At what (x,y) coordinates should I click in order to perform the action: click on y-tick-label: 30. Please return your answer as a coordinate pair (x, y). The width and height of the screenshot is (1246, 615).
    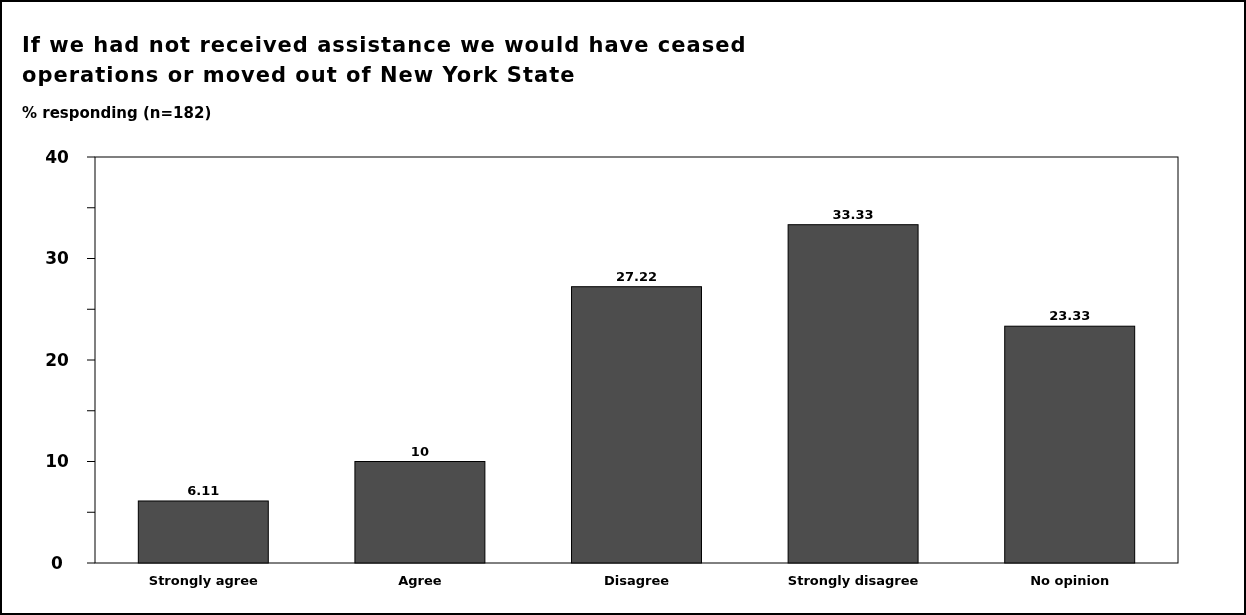
    Looking at the image, I should click on (57, 258).